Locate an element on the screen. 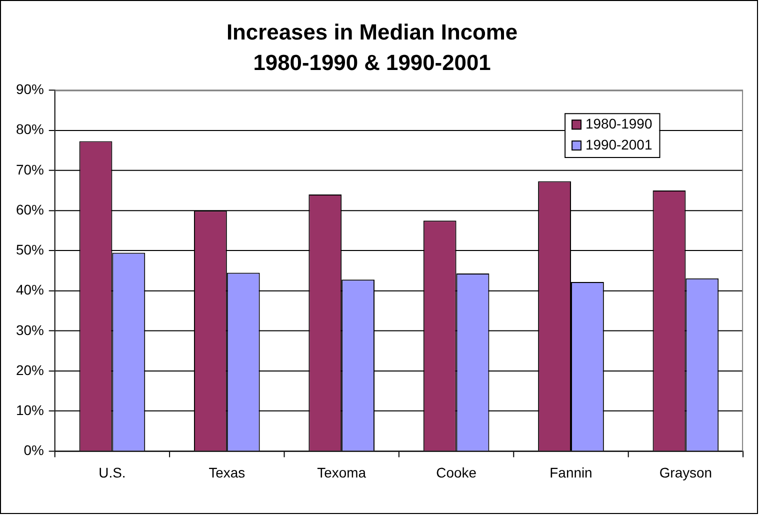 Image resolution: width=760 pixels, height=516 pixels. y-tick-label: 90% is located at coordinates (30, 89).